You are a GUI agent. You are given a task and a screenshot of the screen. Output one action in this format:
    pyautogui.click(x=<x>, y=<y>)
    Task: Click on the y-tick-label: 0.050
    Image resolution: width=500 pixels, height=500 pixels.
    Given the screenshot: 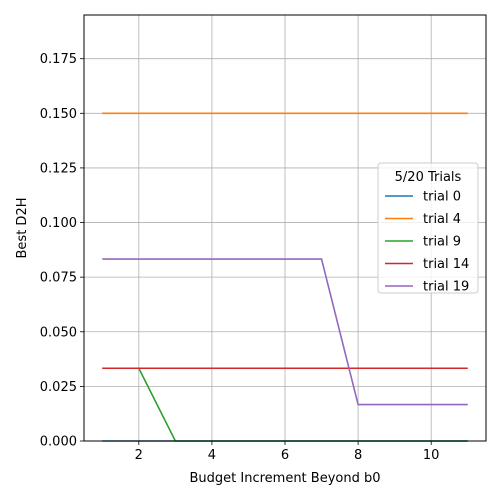 What is the action you would take?
    pyautogui.click(x=58, y=332)
    